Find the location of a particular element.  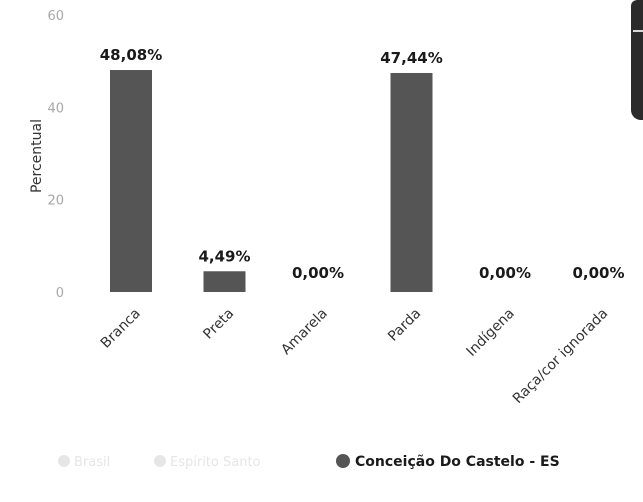

bar-value-label: 47,44% is located at coordinates (411, 58).